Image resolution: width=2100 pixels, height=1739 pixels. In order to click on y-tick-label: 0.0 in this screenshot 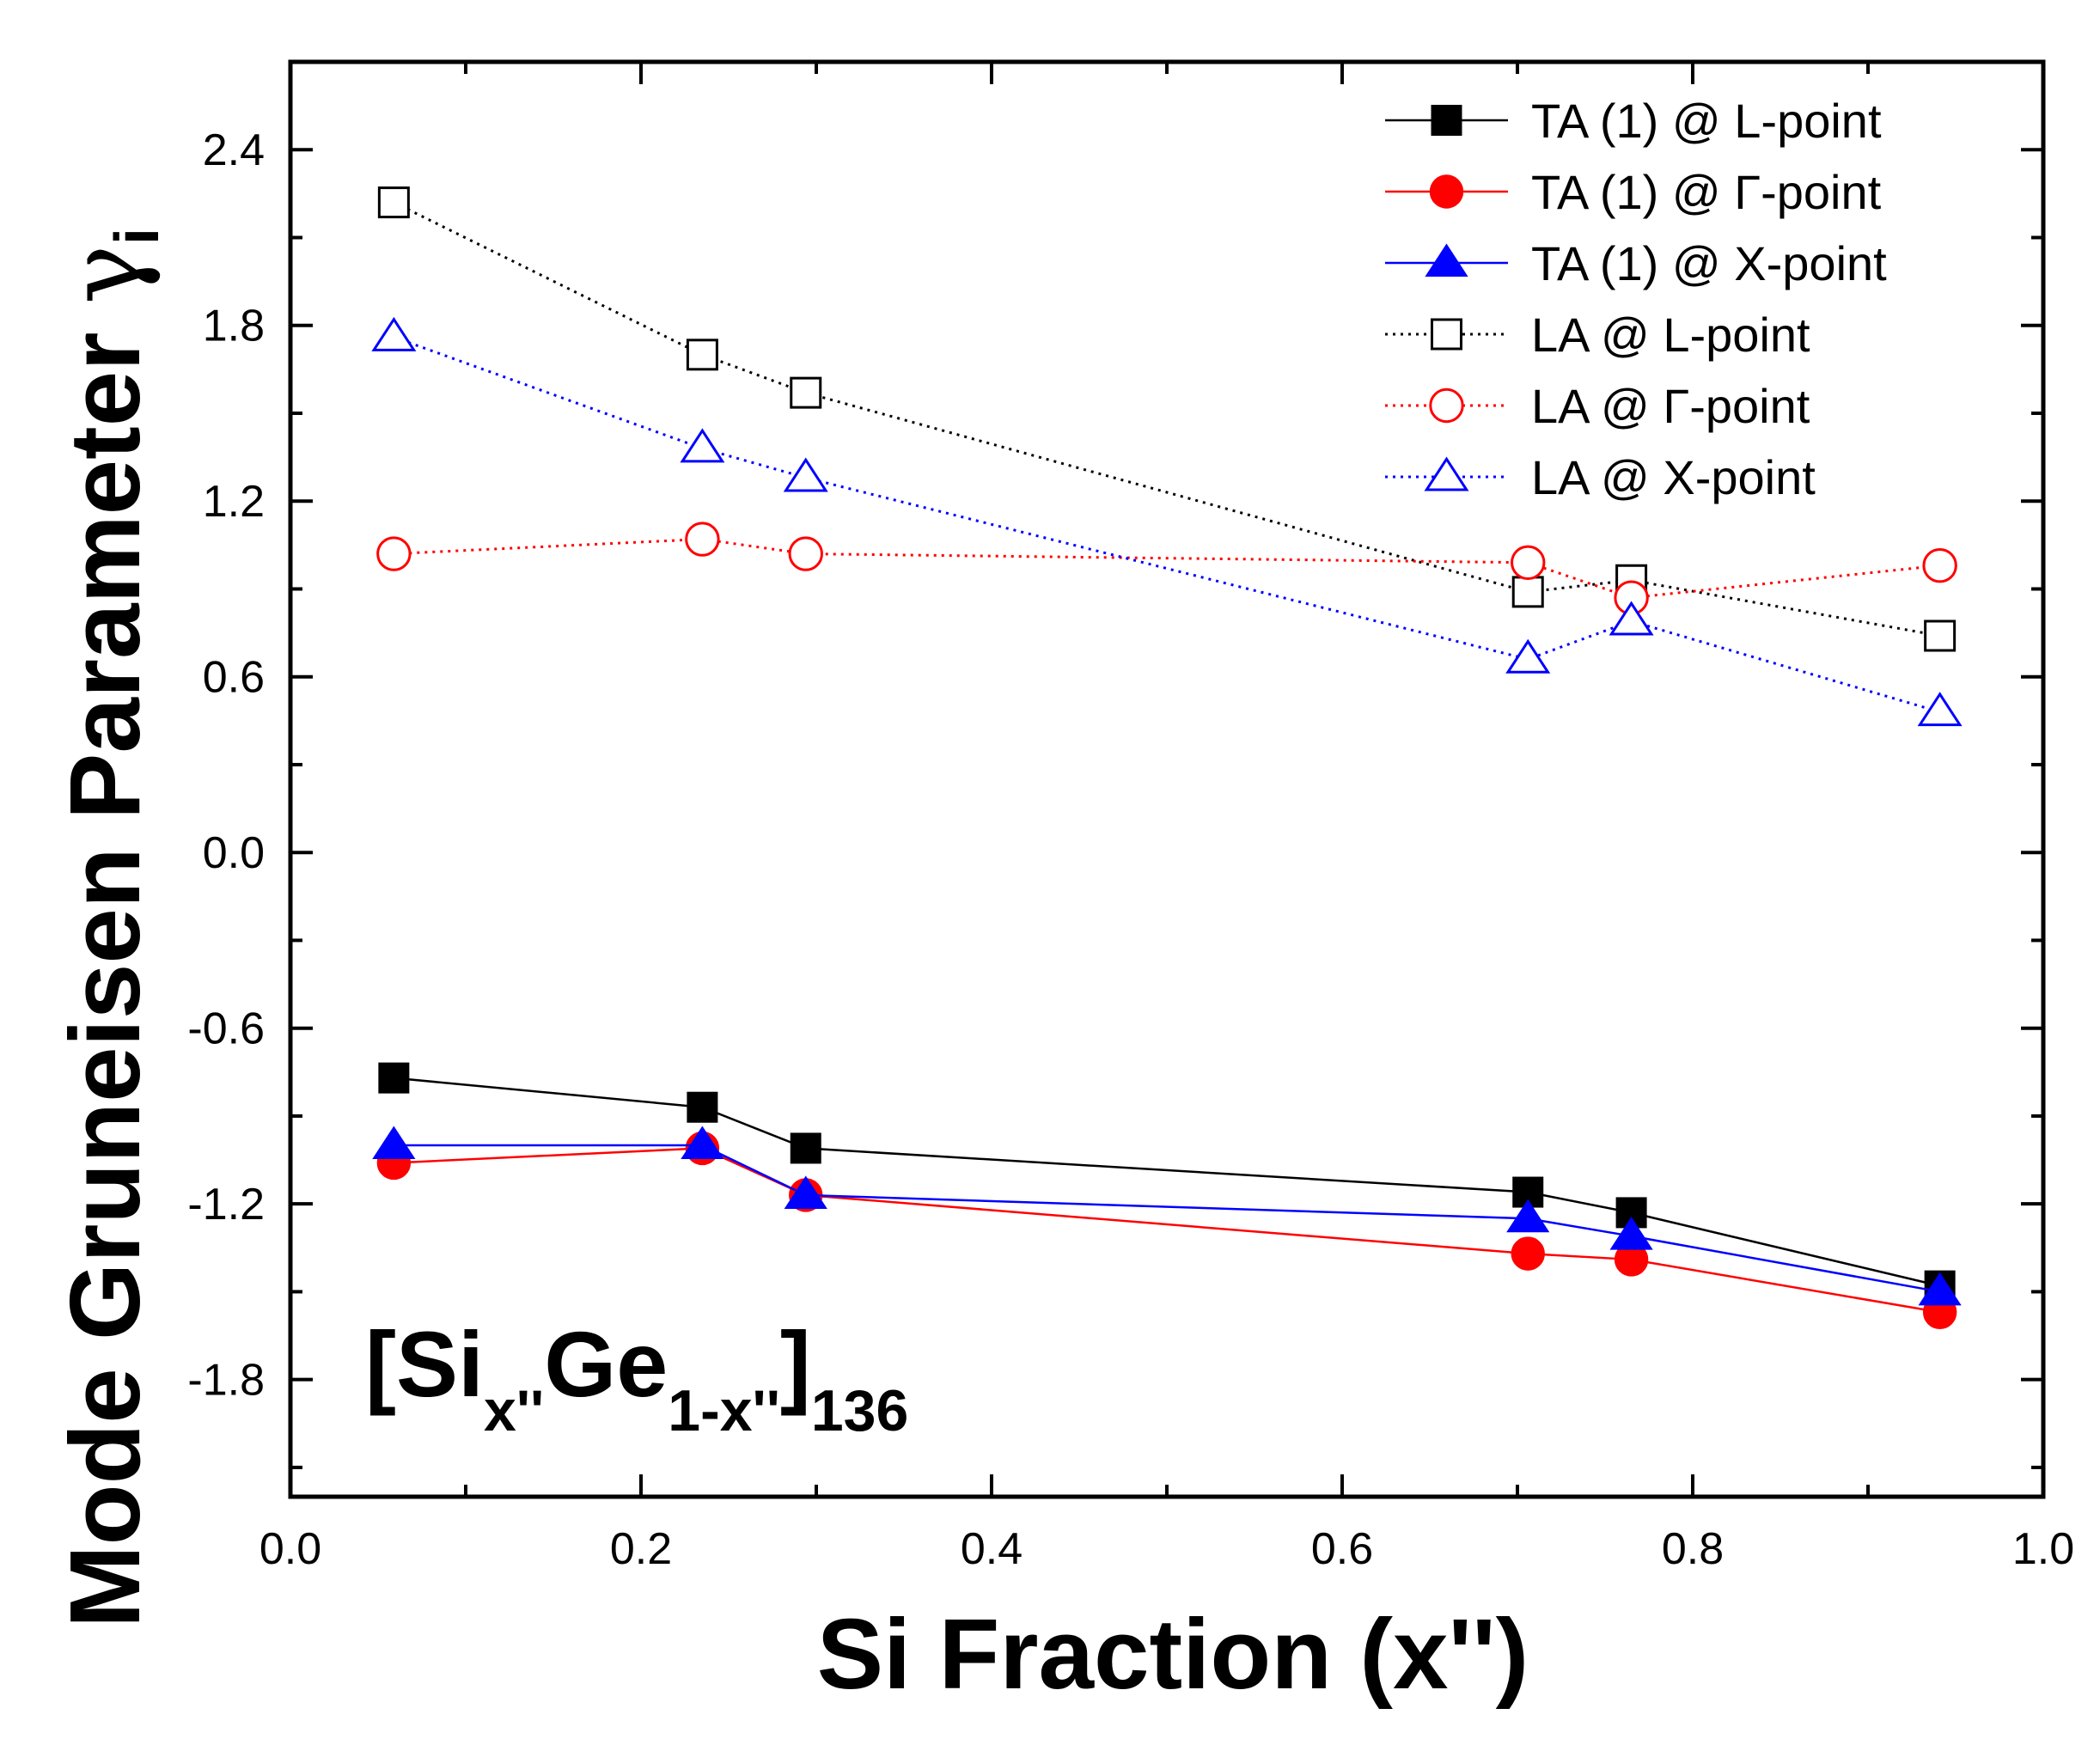, I will do `click(234, 853)`.